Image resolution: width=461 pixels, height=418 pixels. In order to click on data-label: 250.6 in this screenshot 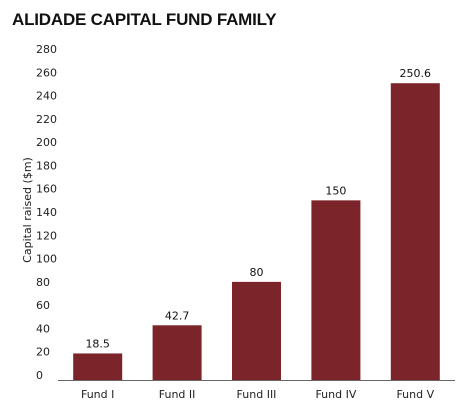, I will do `click(416, 73)`.